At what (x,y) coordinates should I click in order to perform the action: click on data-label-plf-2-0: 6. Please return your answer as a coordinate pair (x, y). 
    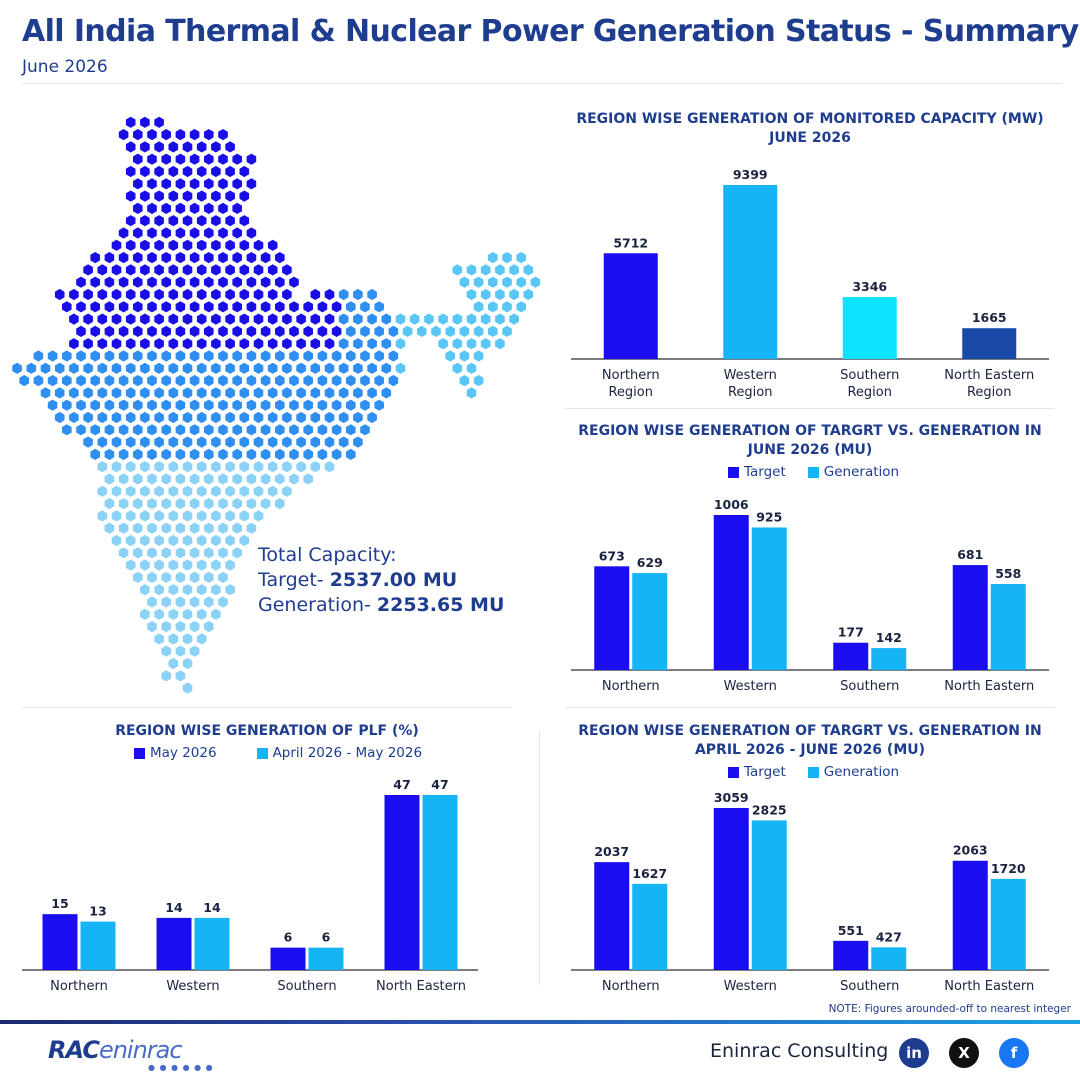
    Looking at the image, I should click on (288, 937).